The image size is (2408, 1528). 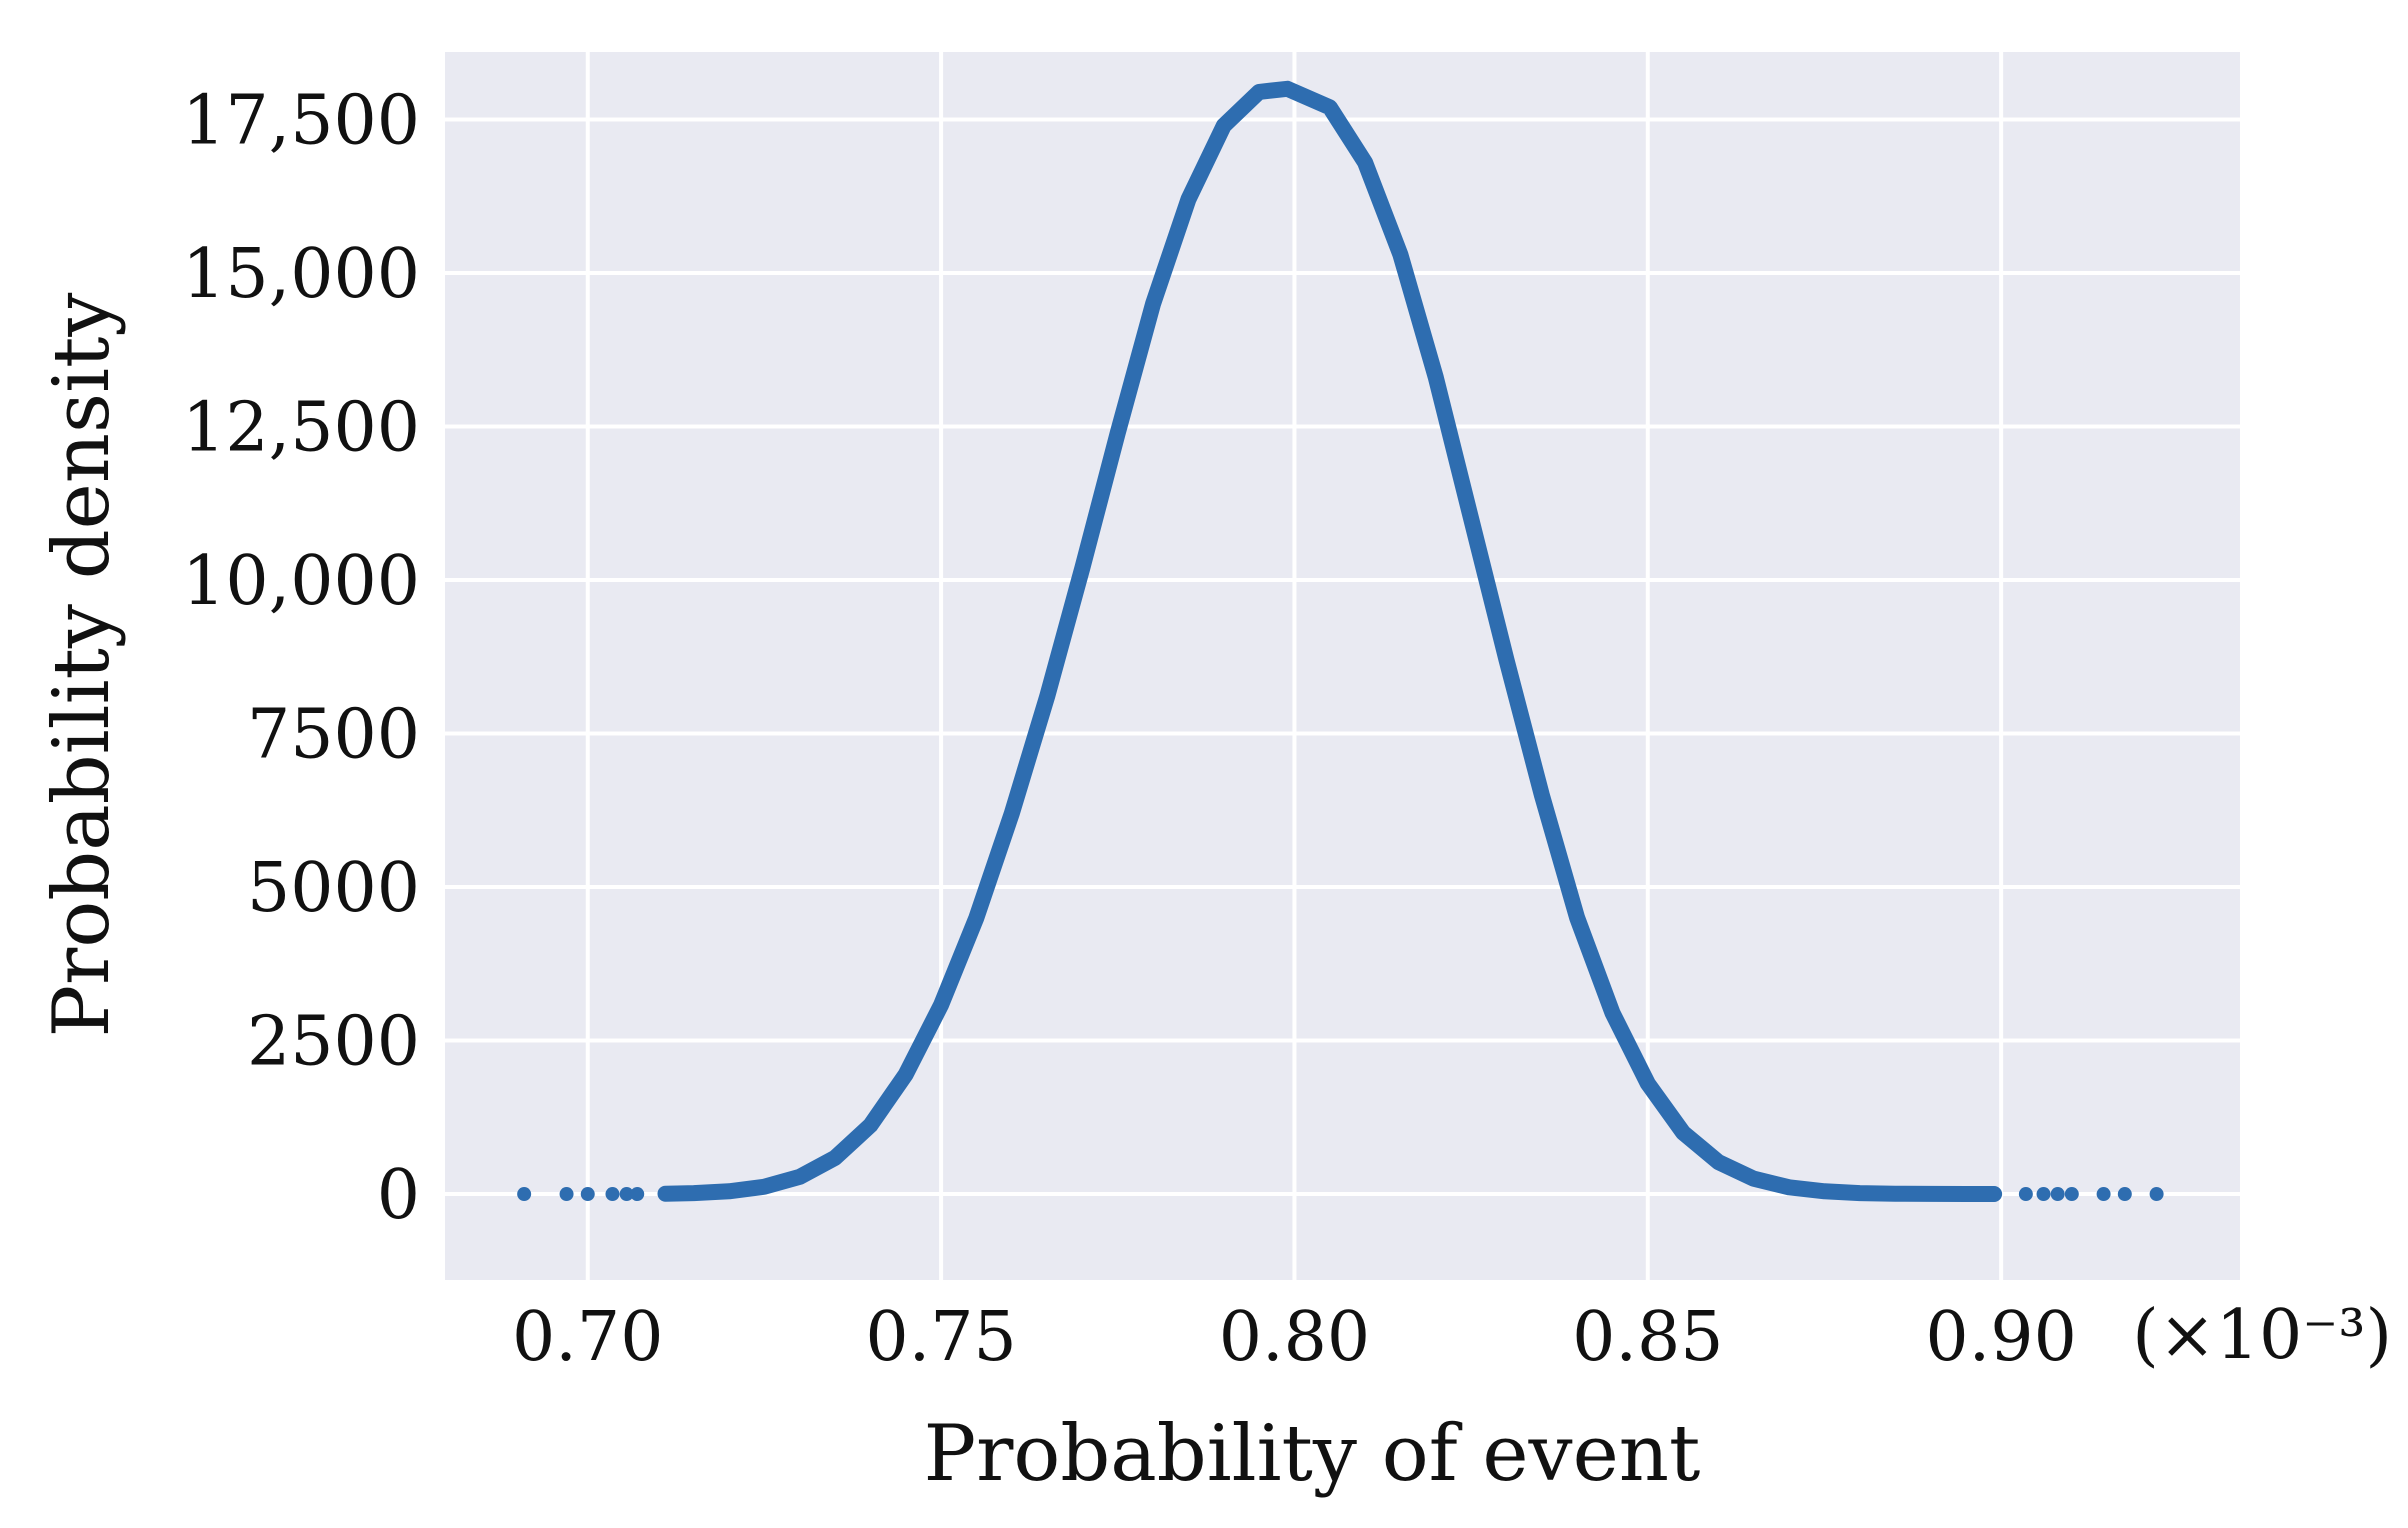 I want to click on x-tick-label: 0.90, so click(x=2000, y=1337).